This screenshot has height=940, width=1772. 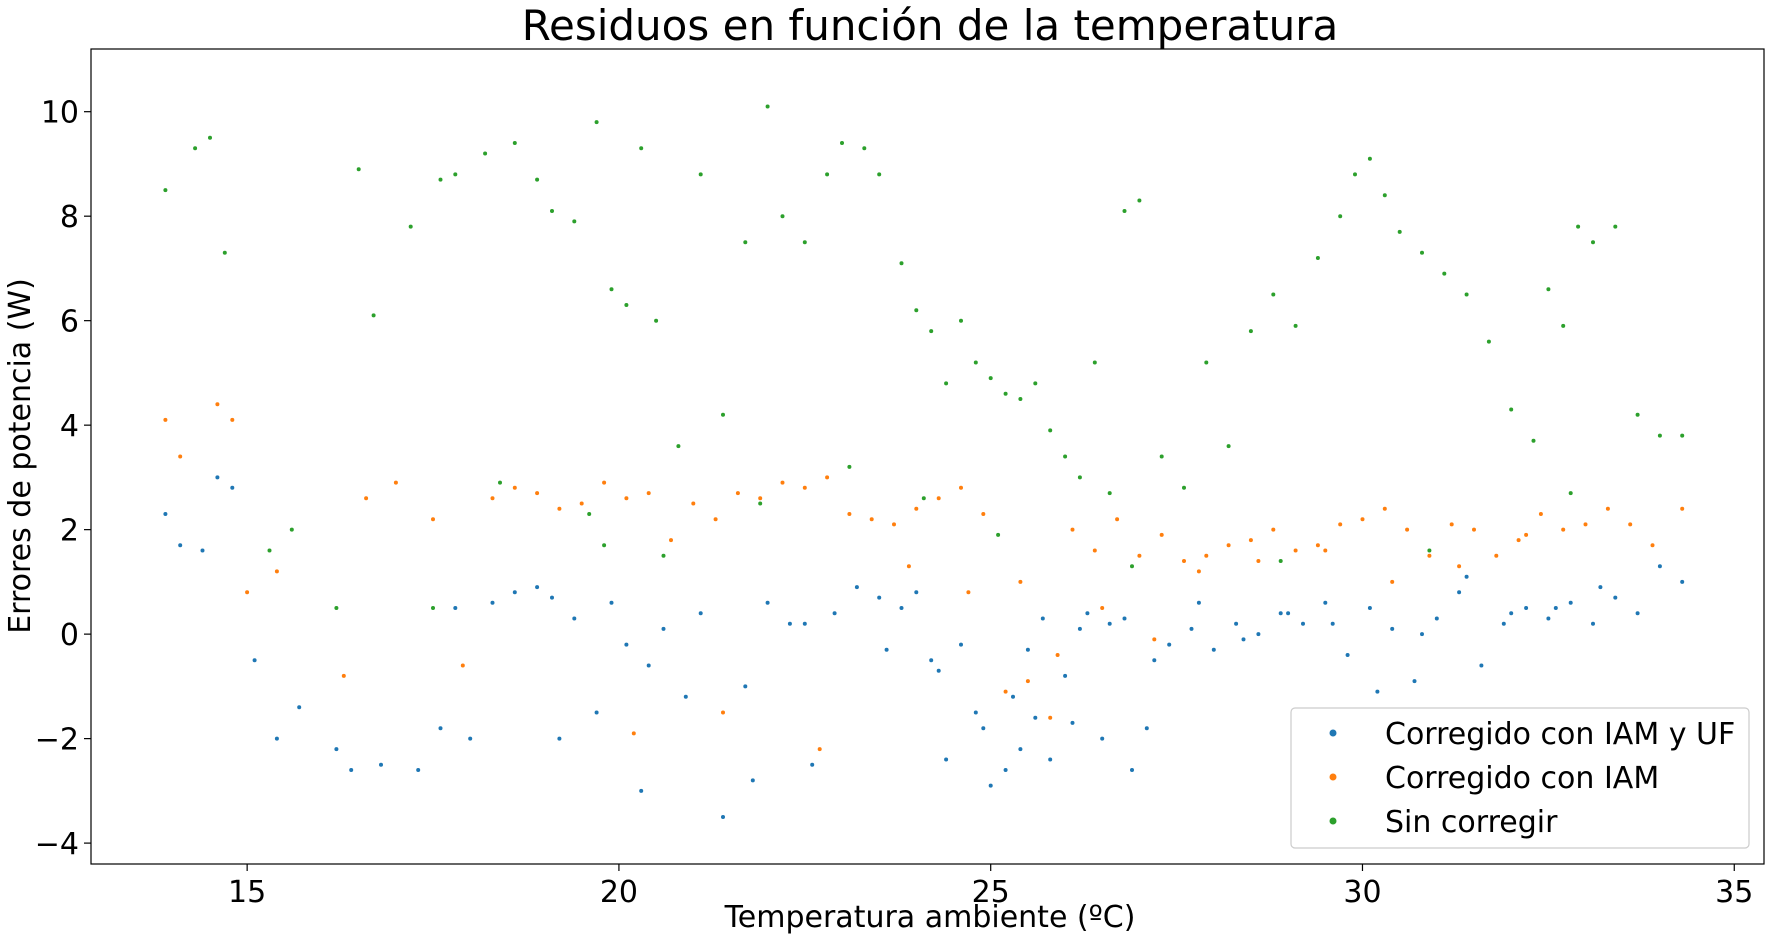 I want to click on legend-marker-sin-corregir, so click(x=1333, y=821).